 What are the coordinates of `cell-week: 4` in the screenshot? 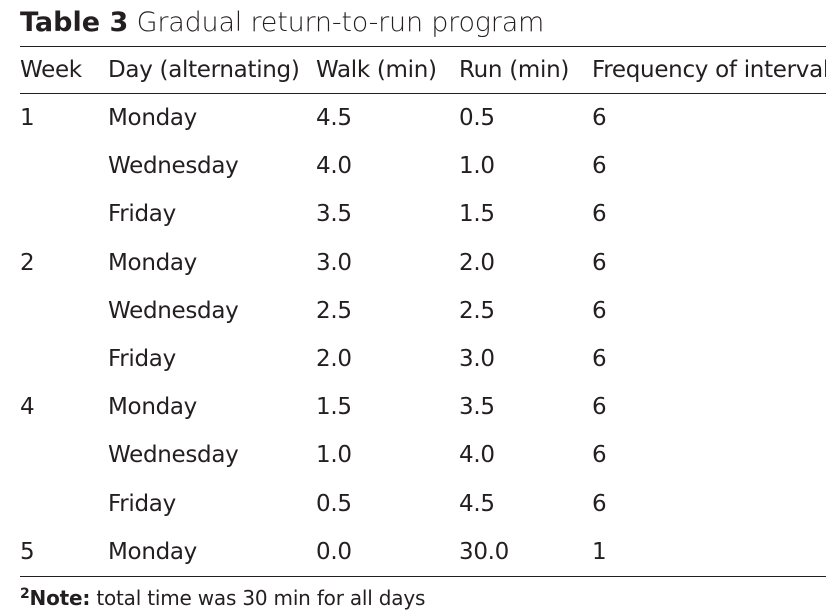 It's located at (27, 407).